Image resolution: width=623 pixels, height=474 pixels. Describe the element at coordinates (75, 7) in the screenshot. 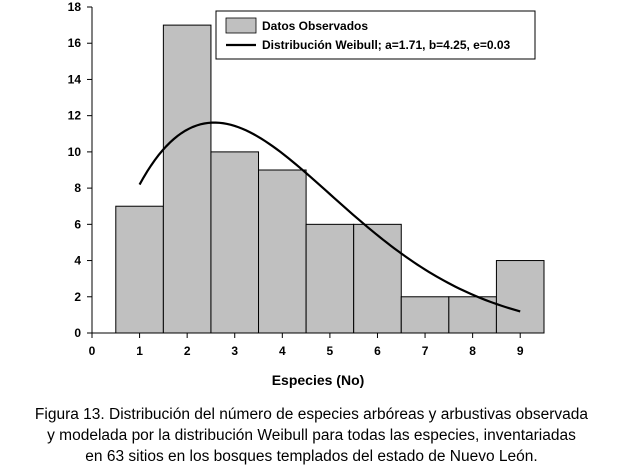

I see `y-tick-label-18: 18` at that location.